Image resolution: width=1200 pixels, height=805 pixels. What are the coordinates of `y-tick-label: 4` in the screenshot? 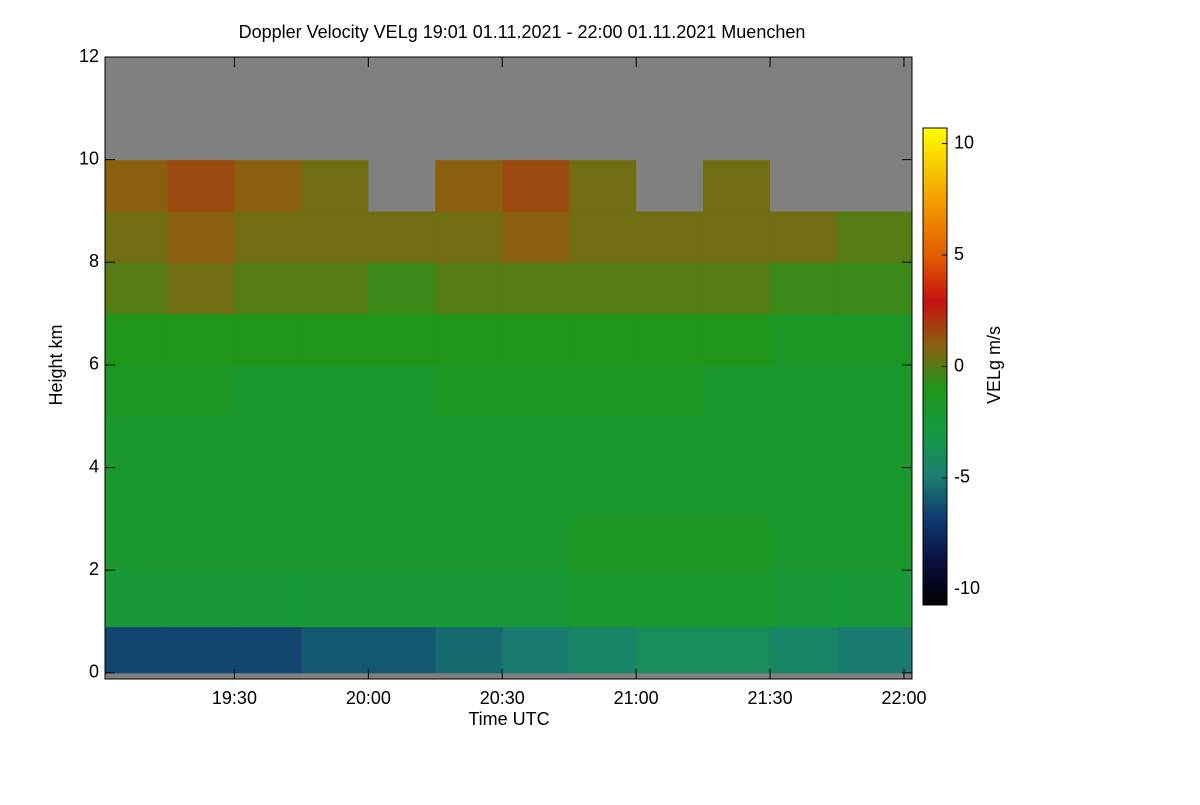 It's located at (94, 466).